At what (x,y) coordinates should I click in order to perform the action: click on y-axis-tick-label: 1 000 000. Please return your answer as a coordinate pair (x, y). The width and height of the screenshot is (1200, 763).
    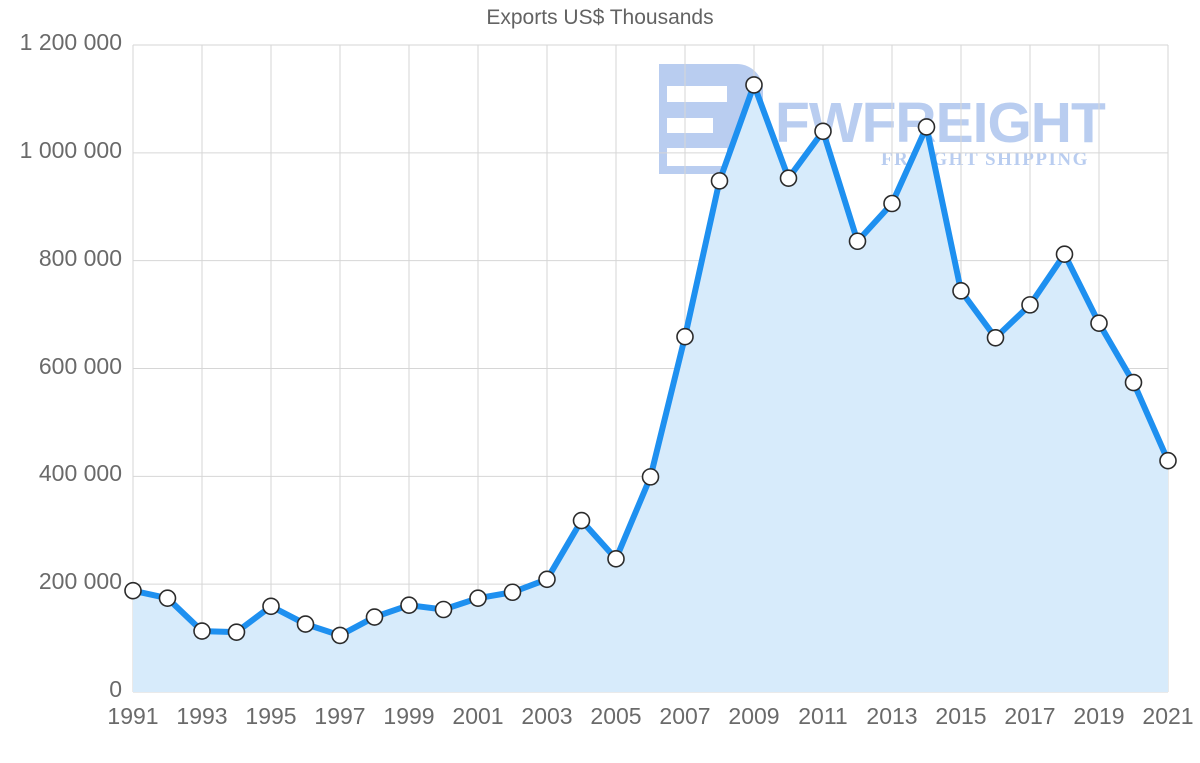
    Looking at the image, I should click on (70, 149).